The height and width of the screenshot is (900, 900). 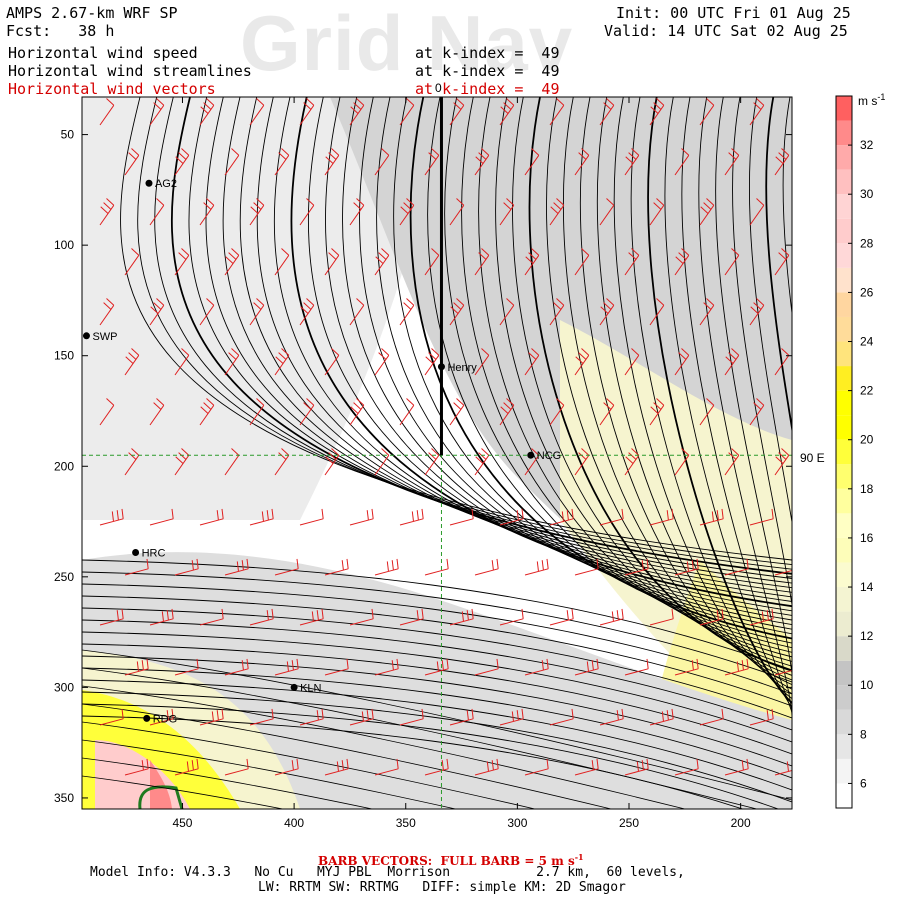 What do you see at coordinates (451, 860) in the screenshot?
I see `barb-note: BARB VECTORS: FULL BARB = 5 m s-1` at bounding box center [451, 860].